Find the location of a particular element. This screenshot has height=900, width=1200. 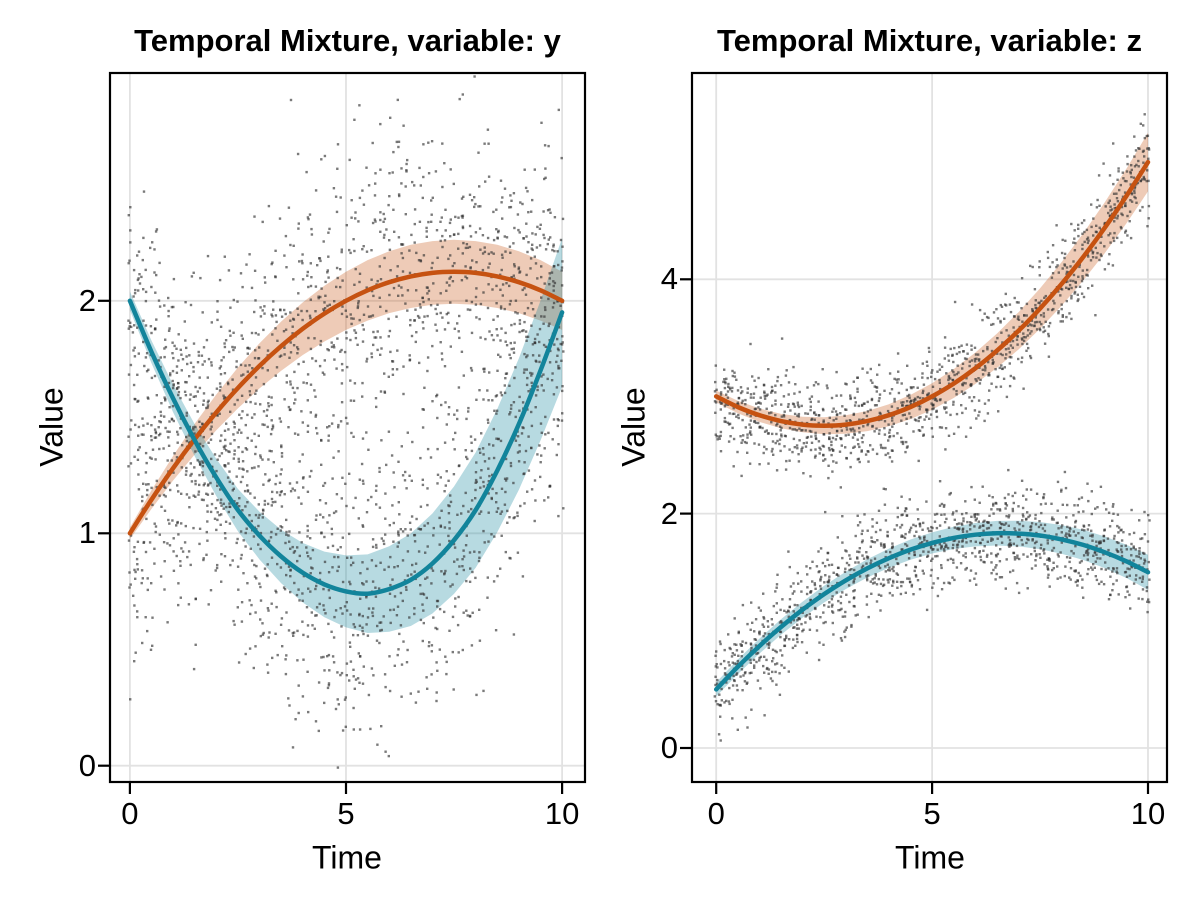

x-axis-label-right: Time is located at coordinates (930, 857).